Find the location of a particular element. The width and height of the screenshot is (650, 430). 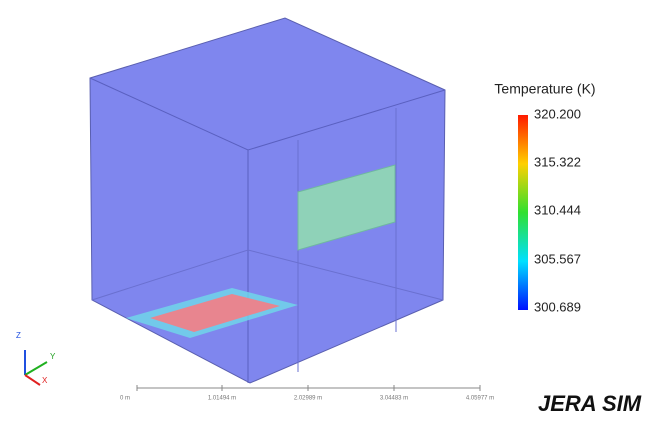

colorbar-tick: 310.444 is located at coordinates (557, 209).